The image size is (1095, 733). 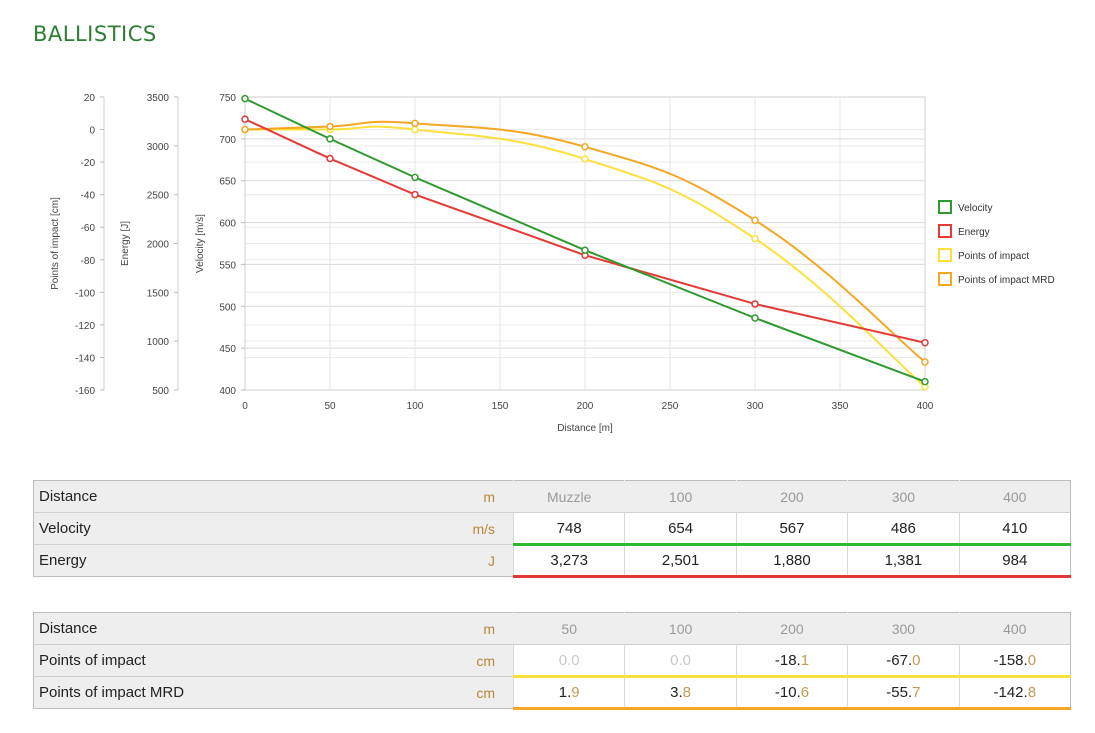 What do you see at coordinates (680, 693) in the screenshot?
I see `table-cell: 3.8` at bounding box center [680, 693].